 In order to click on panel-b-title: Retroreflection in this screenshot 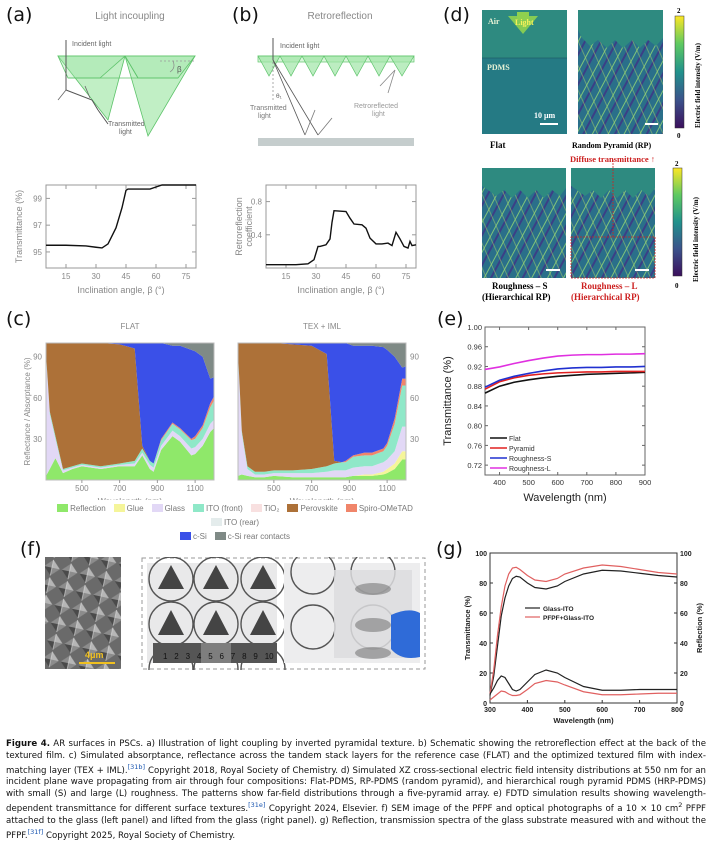, I will do `click(340, 16)`.